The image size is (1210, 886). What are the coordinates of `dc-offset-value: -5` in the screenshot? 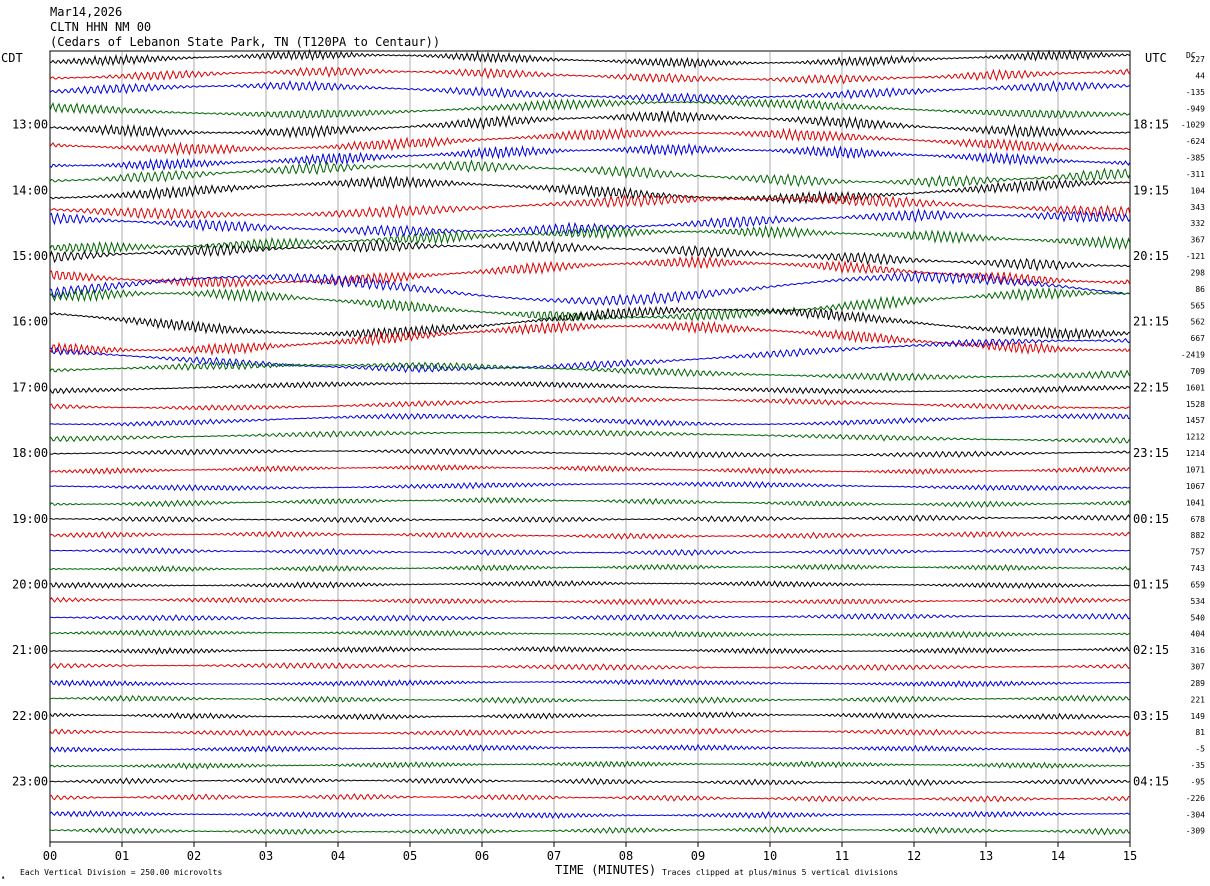 It's located at (1200, 749).